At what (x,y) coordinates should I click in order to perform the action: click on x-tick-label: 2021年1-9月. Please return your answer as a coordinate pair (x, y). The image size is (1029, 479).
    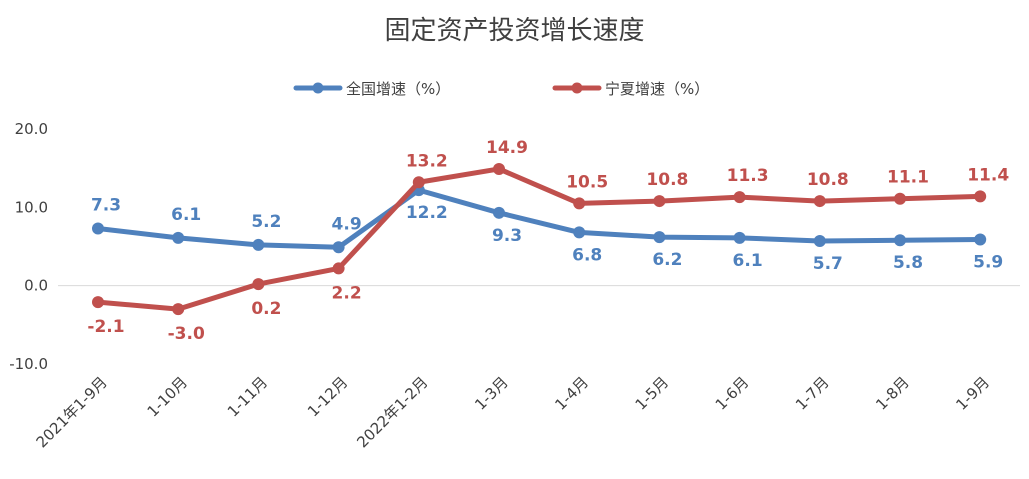
    Looking at the image, I should click on (72, 412).